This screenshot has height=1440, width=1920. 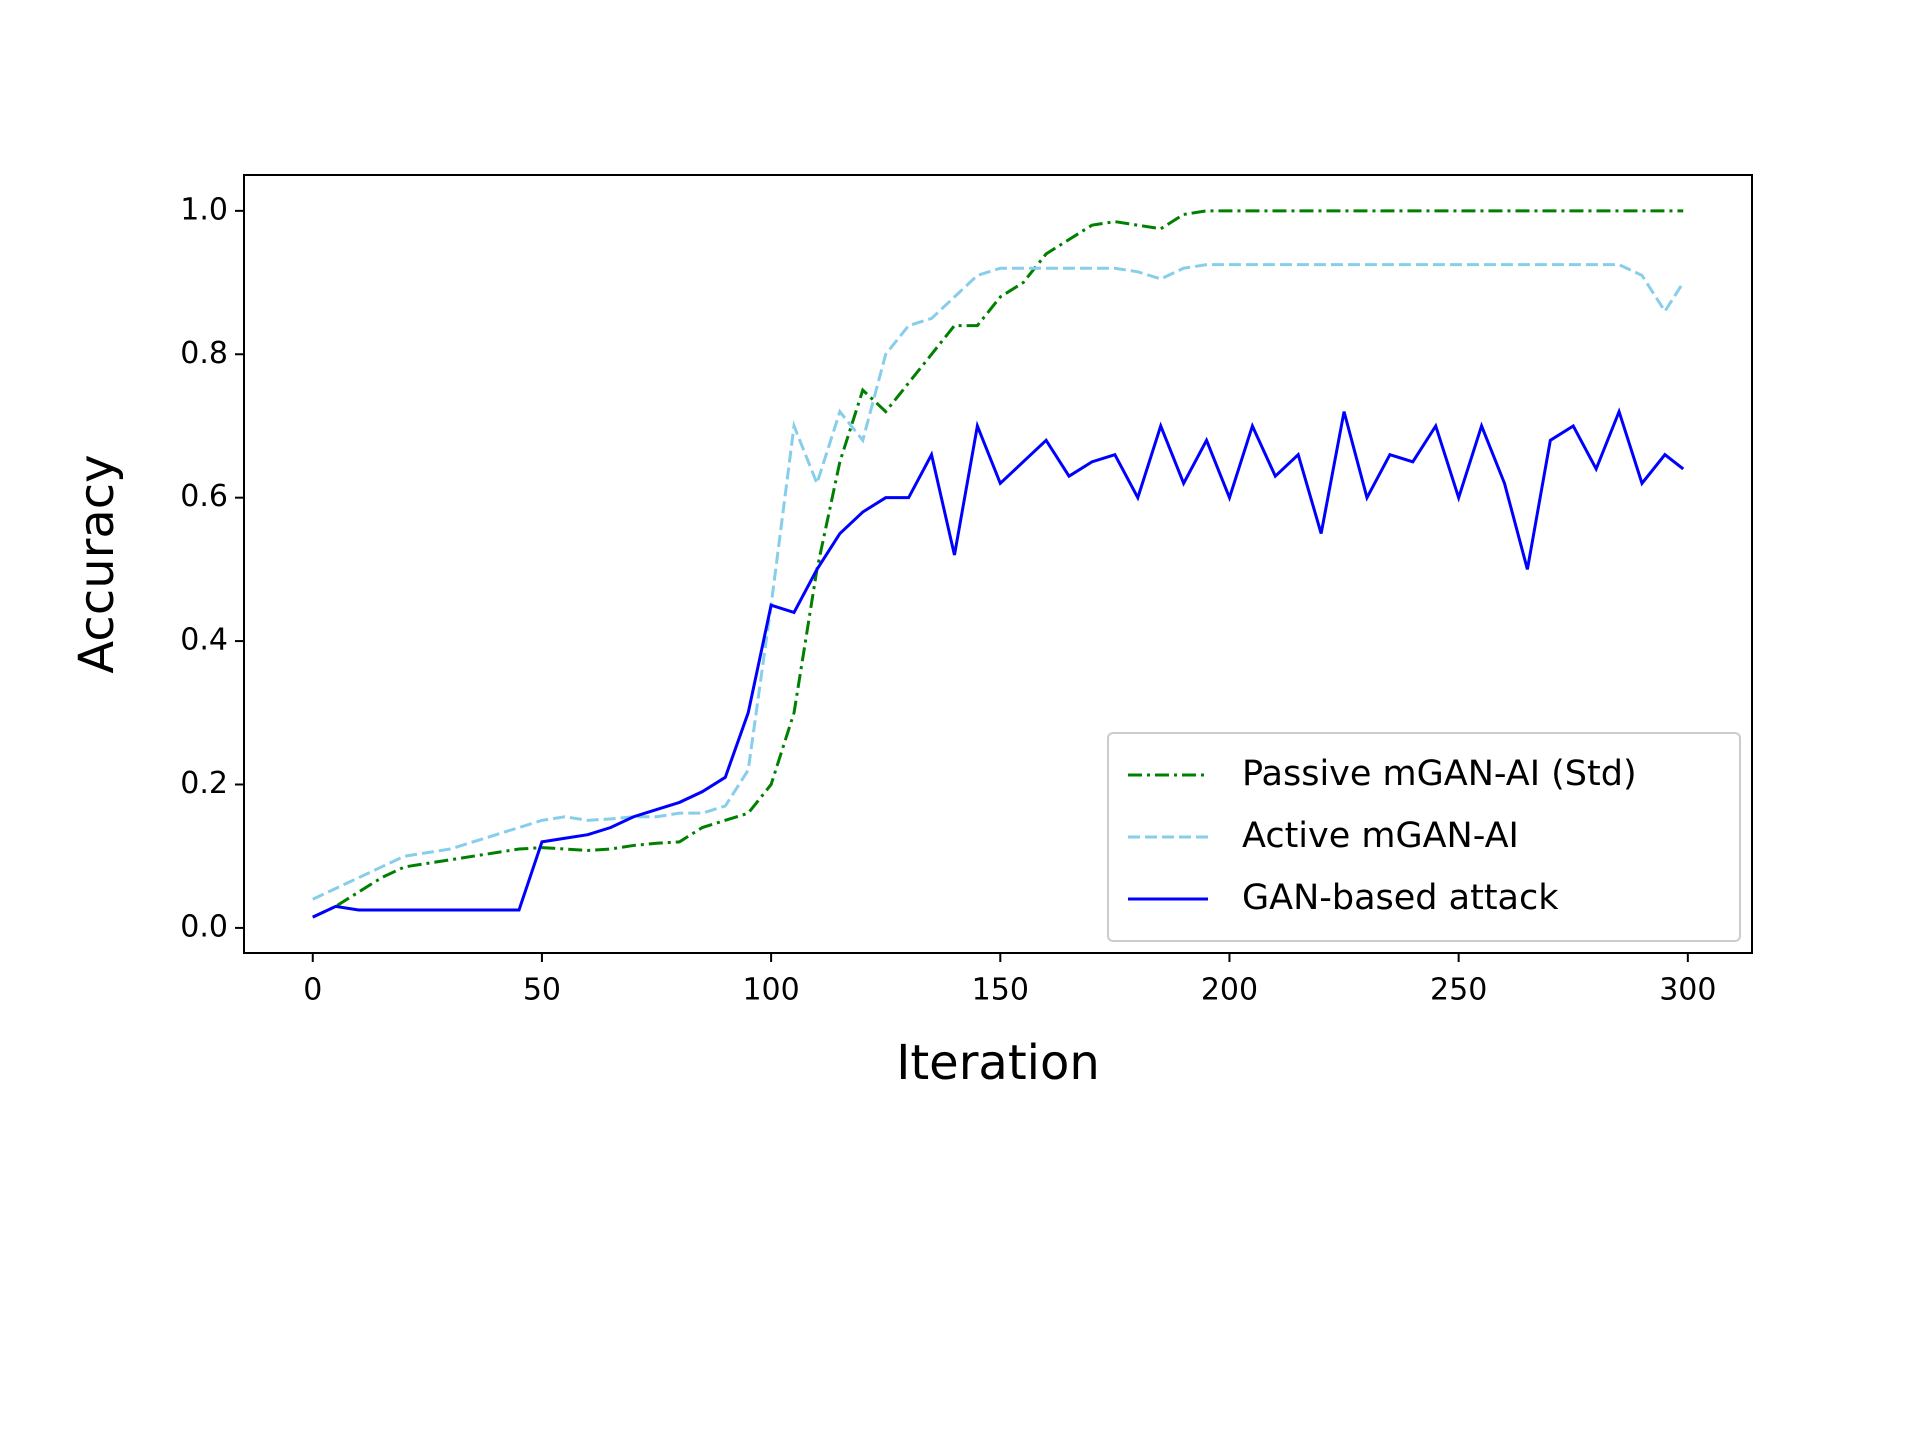 I want to click on y-tick-label: 0.0, so click(x=204, y=926).